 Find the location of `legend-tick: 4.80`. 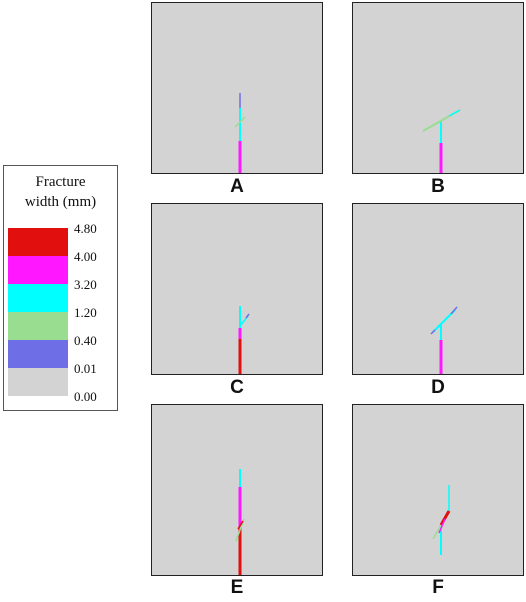

legend-tick: 4.80 is located at coordinates (85, 228).